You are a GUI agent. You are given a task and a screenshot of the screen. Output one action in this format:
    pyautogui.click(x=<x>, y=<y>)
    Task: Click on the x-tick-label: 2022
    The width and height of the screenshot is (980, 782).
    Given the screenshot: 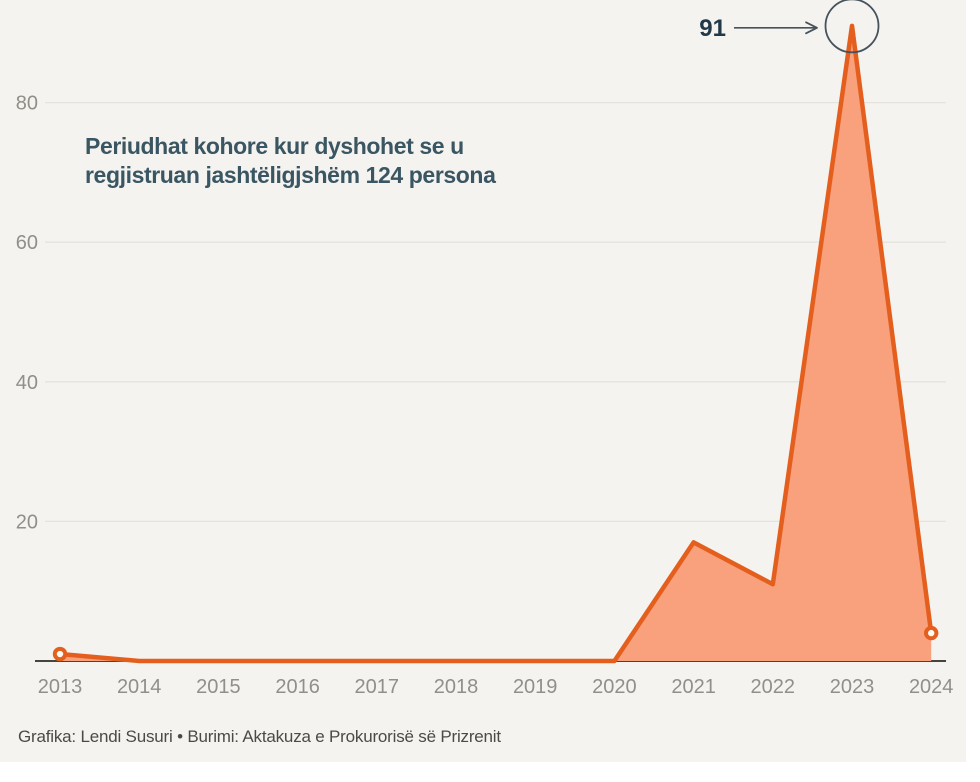 What is the action you would take?
    pyautogui.click(x=773, y=687)
    